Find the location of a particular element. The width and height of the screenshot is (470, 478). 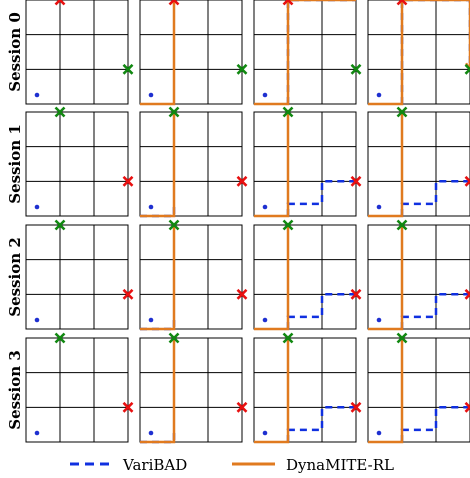

legend-variBAD-label: VariBAD is located at coordinates (154, 465).